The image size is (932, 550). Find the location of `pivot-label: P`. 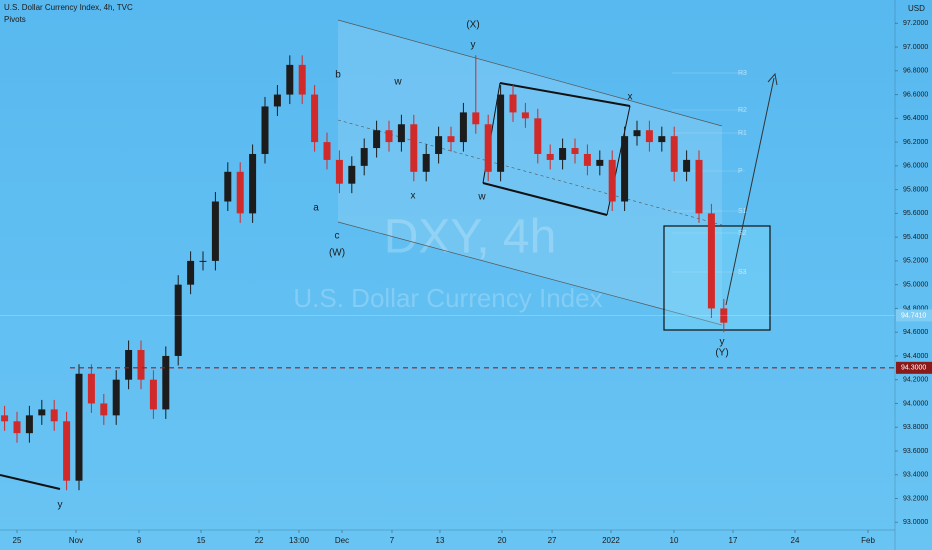

pivot-label: P is located at coordinates (740, 171).